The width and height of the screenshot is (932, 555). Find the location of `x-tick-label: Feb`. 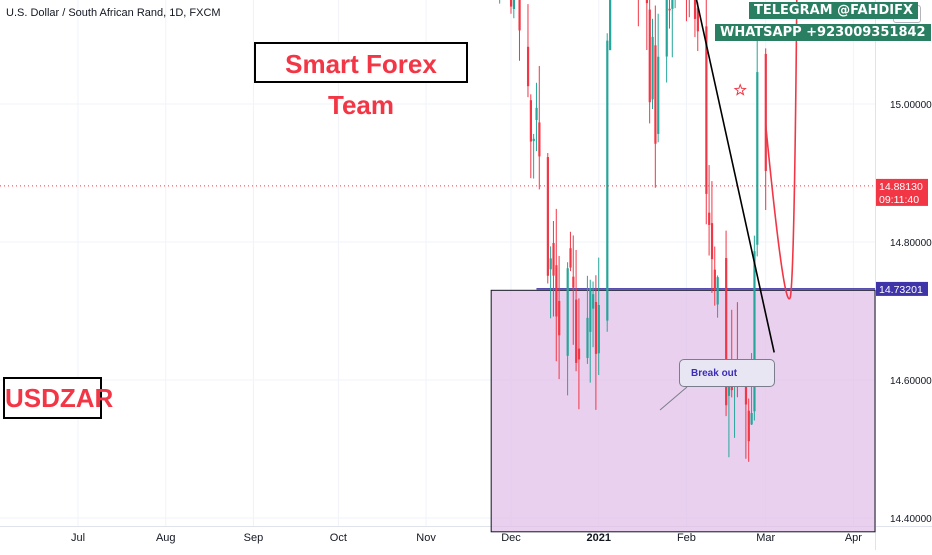

x-tick-label: Feb is located at coordinates (686, 538).